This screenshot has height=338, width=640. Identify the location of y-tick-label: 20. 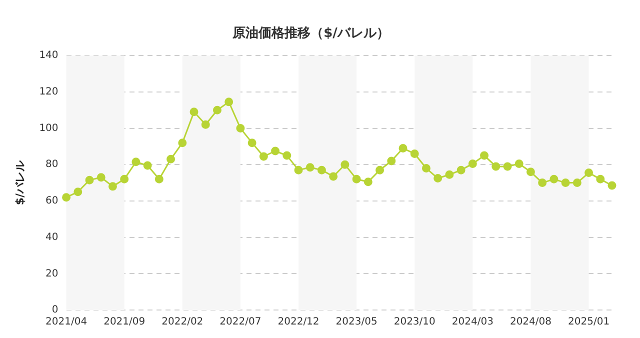
(52, 274).